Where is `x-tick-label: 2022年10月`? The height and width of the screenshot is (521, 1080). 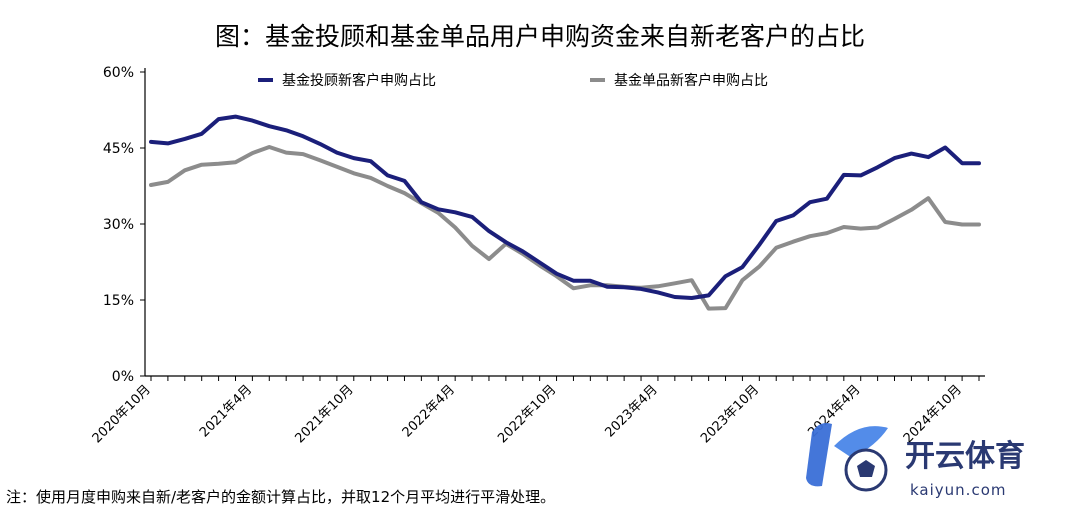
x-tick-label: 2022年10月 is located at coordinates (527, 414).